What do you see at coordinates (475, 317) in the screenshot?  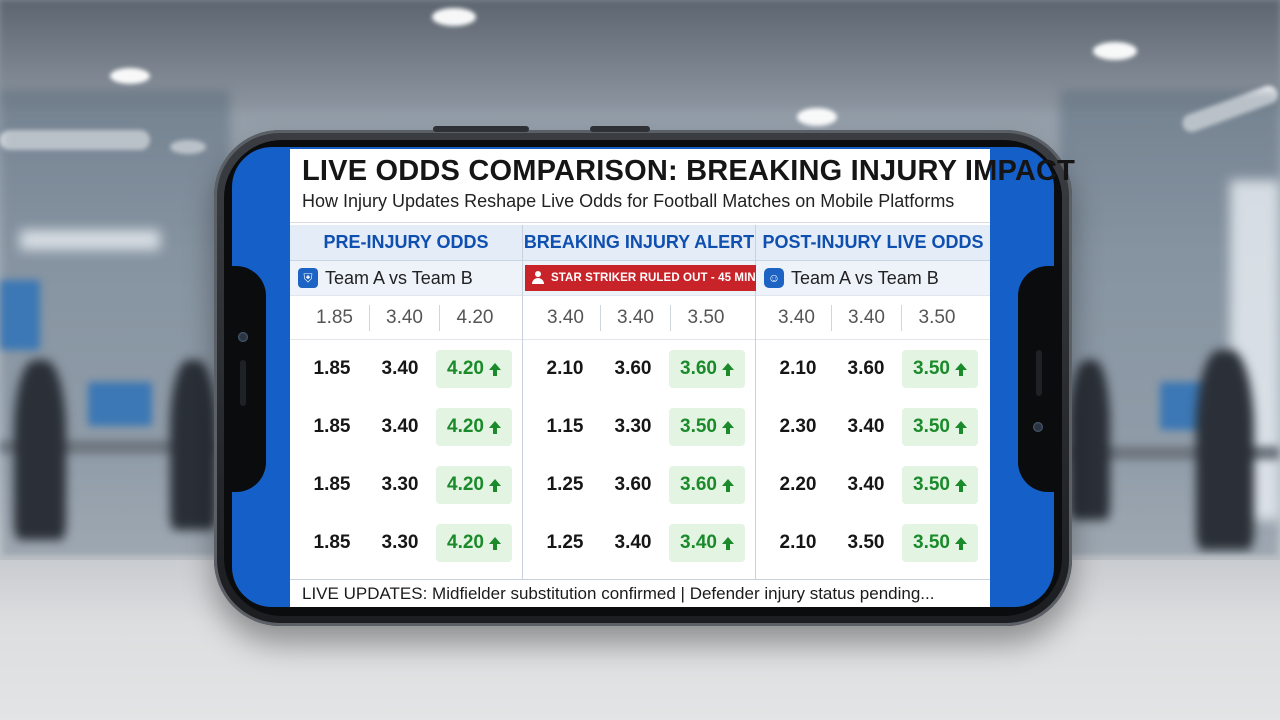 I see `reference-odd: 4.20` at bounding box center [475, 317].